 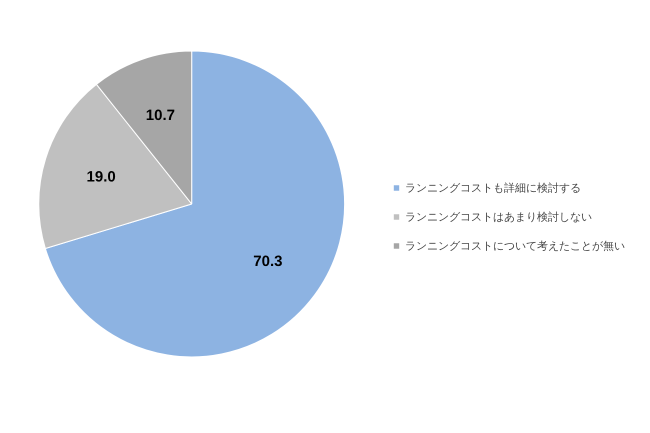 What do you see at coordinates (267, 261) in the screenshot?
I see `data-label: 70.3` at bounding box center [267, 261].